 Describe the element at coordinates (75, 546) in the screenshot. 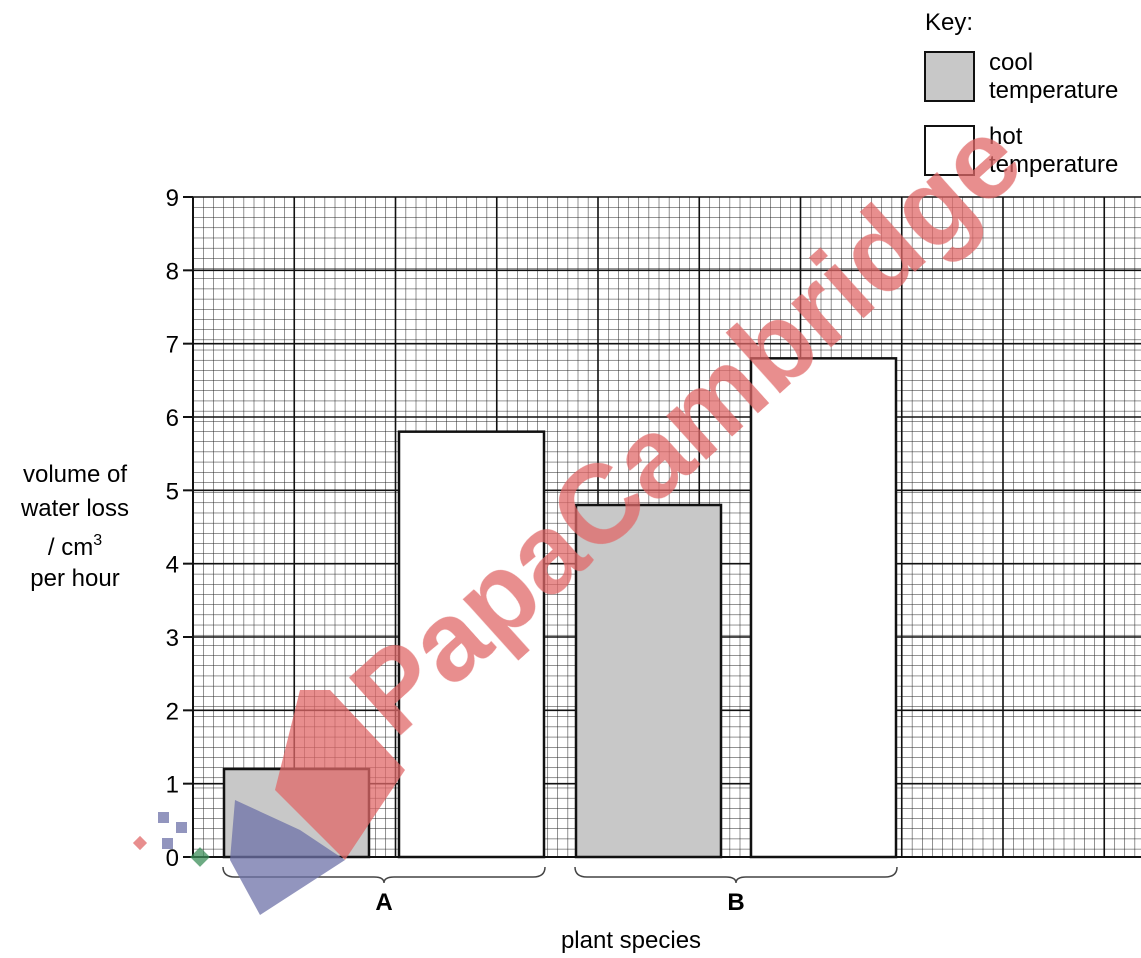

I see `y-axis-label-line-3: / cm3` at that location.